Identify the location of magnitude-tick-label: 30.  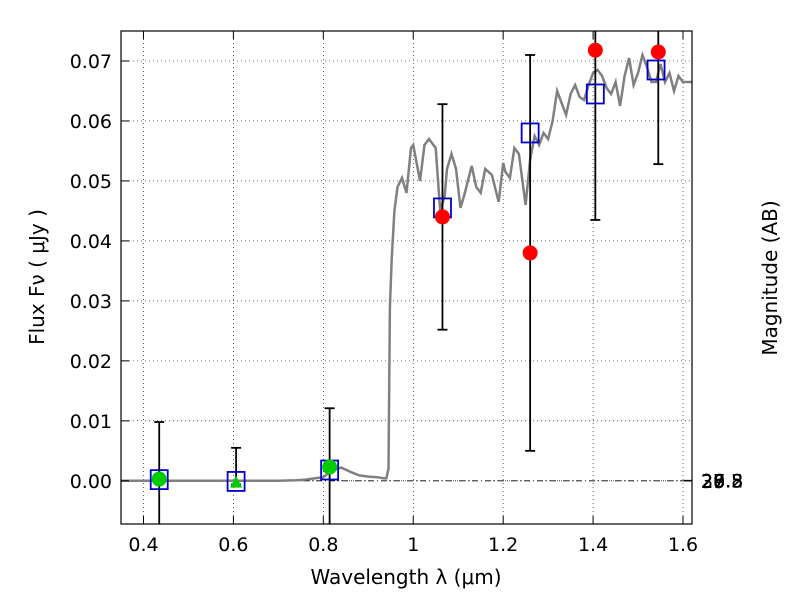
(713, 482).